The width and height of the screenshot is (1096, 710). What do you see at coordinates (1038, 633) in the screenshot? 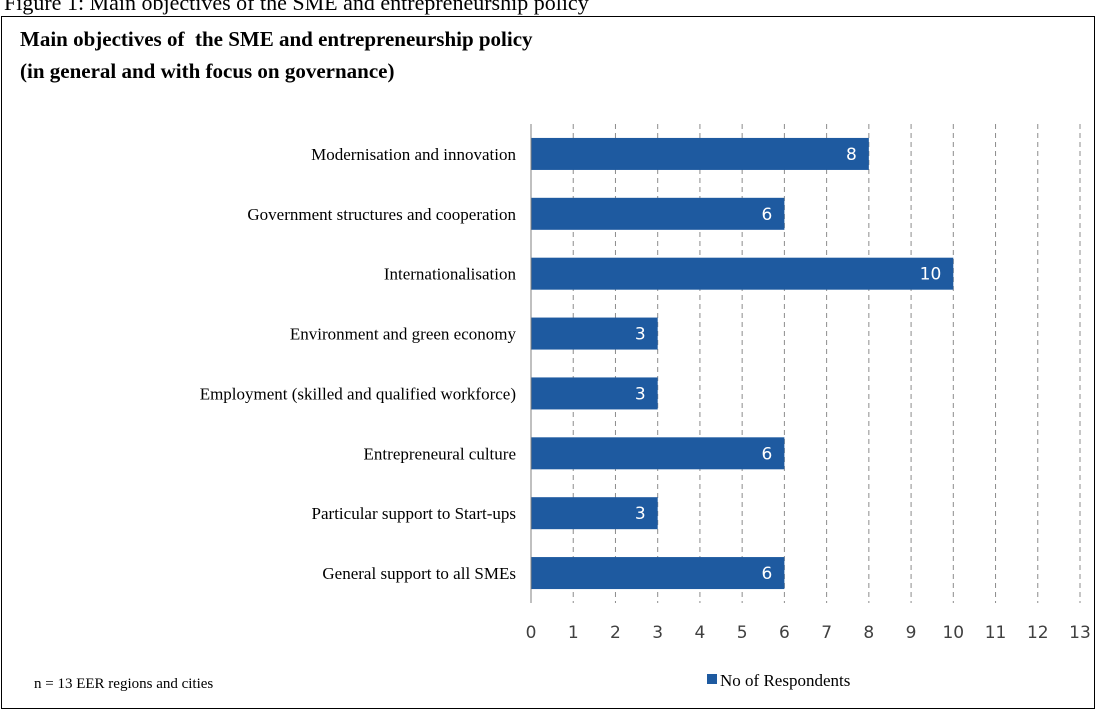
I see `x-tick-label: 12` at bounding box center [1038, 633].